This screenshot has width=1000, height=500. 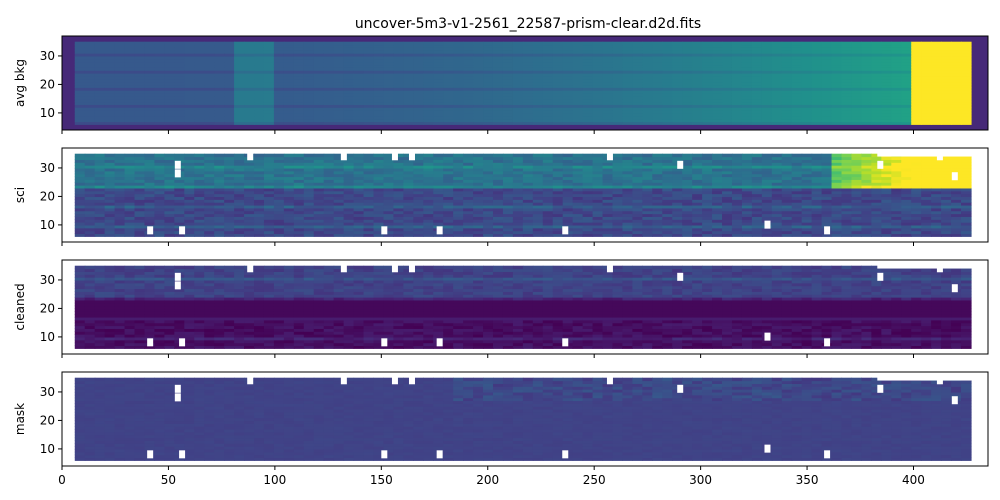 I want to click on x-tick-label: 250, so click(x=594, y=480).